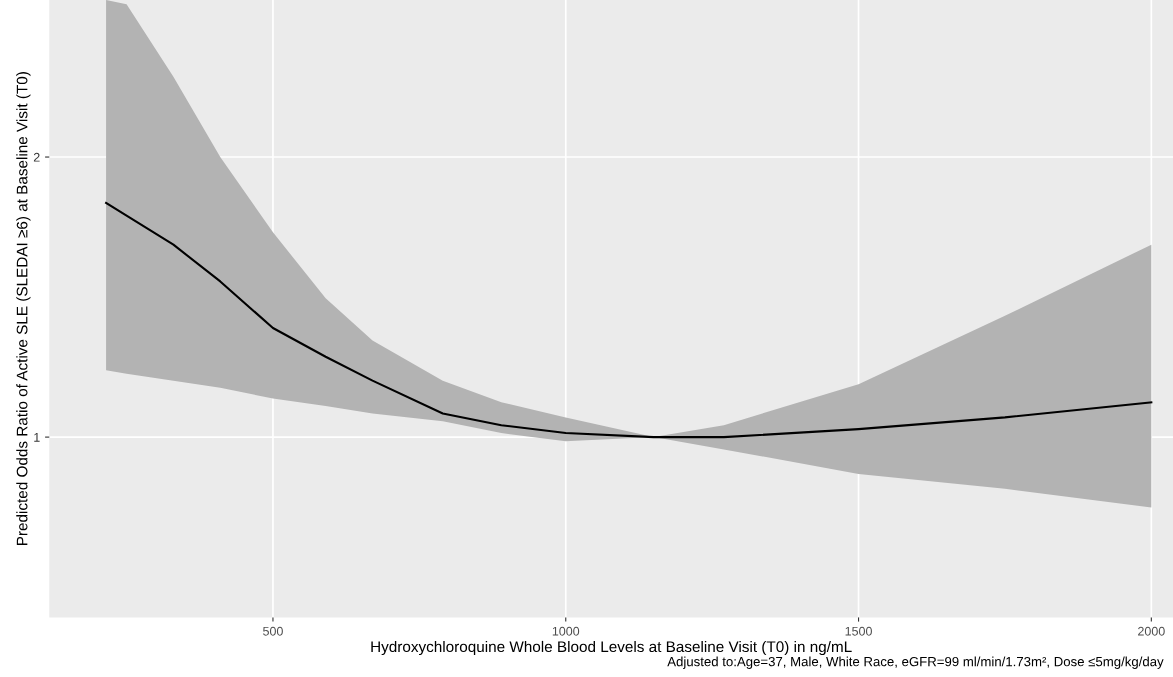 This screenshot has width=1173, height=677. What do you see at coordinates (1151, 631) in the screenshot?
I see `x-tick-label: 2000` at bounding box center [1151, 631].